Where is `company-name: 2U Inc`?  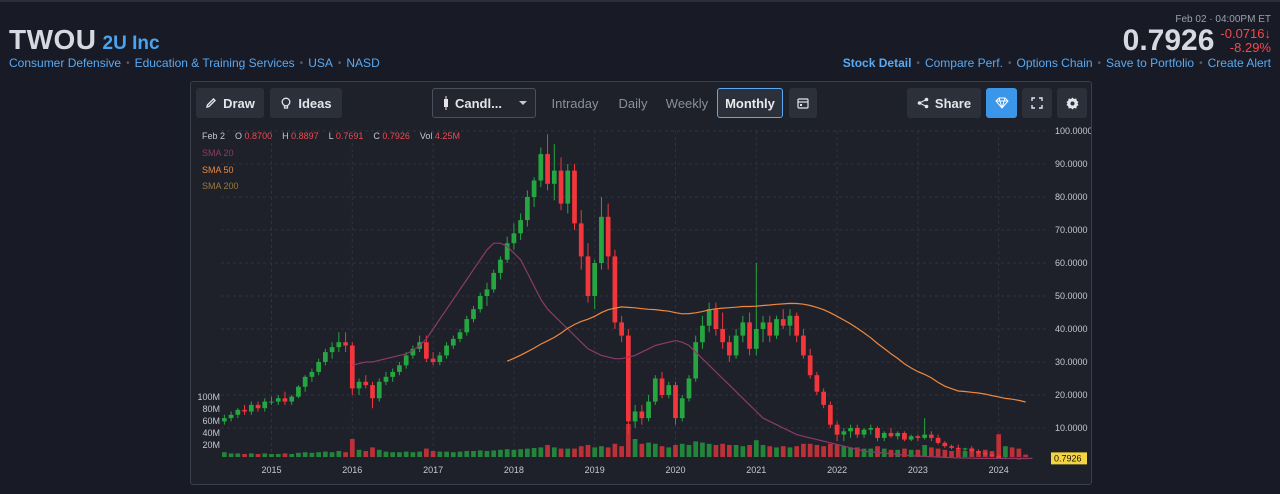 company-name: 2U Inc is located at coordinates (131, 43).